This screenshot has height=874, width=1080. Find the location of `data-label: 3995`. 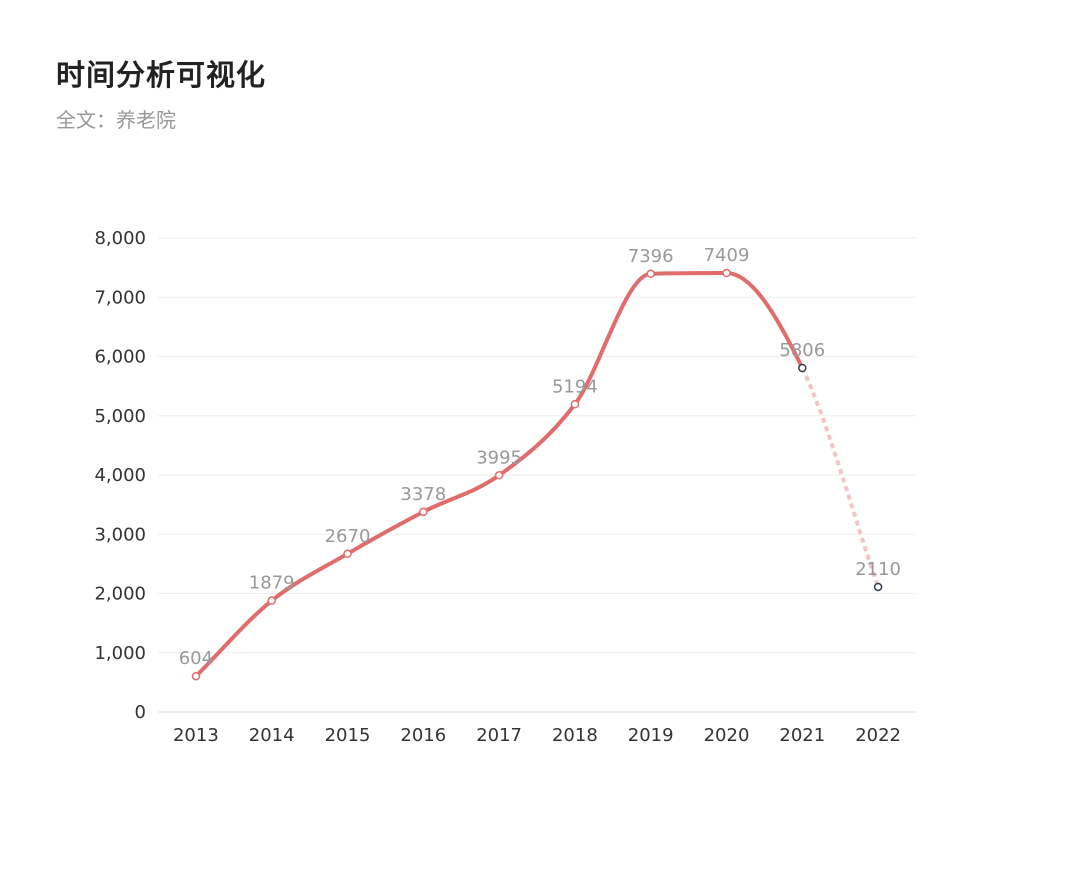

data-label: 3995 is located at coordinates (499, 457).